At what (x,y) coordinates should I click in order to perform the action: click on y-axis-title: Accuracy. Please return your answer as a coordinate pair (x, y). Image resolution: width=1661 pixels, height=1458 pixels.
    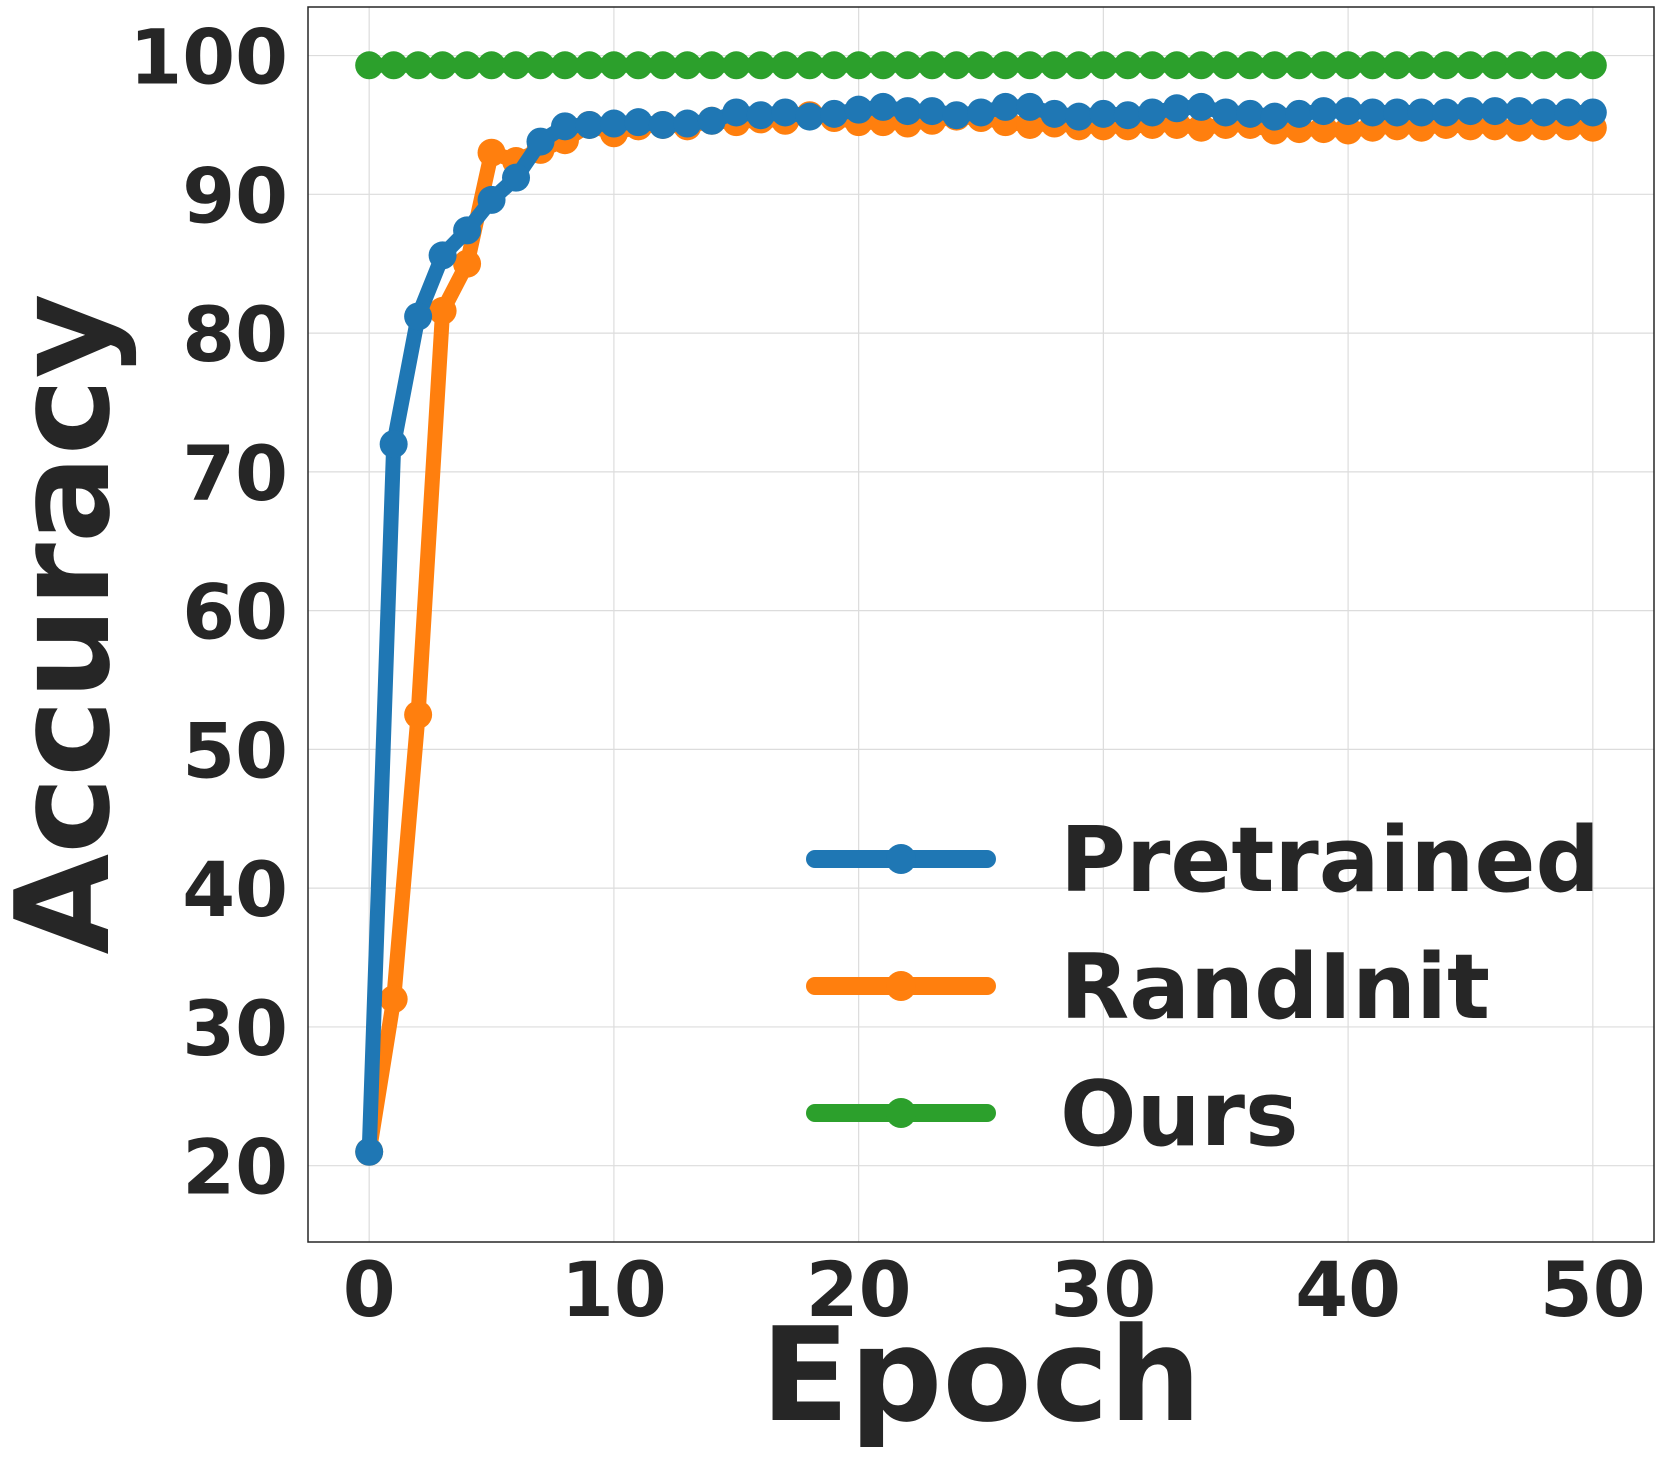
    Looking at the image, I should click on (69, 624).